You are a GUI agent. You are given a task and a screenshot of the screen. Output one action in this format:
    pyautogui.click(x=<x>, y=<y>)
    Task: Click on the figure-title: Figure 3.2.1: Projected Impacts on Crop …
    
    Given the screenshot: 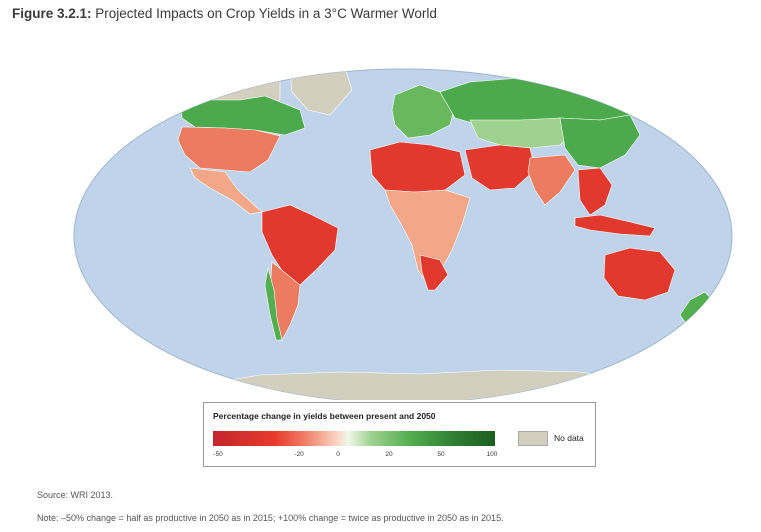 What is the action you would take?
    pyautogui.click(x=224, y=13)
    